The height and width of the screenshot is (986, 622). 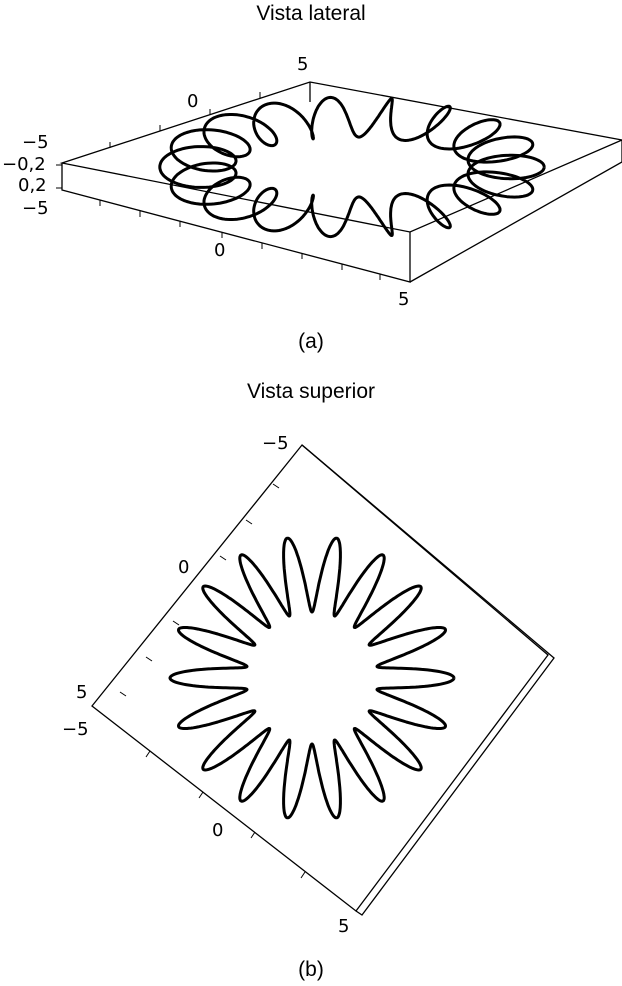 I want to click on top-view-ticks, so click(x=212, y=681).